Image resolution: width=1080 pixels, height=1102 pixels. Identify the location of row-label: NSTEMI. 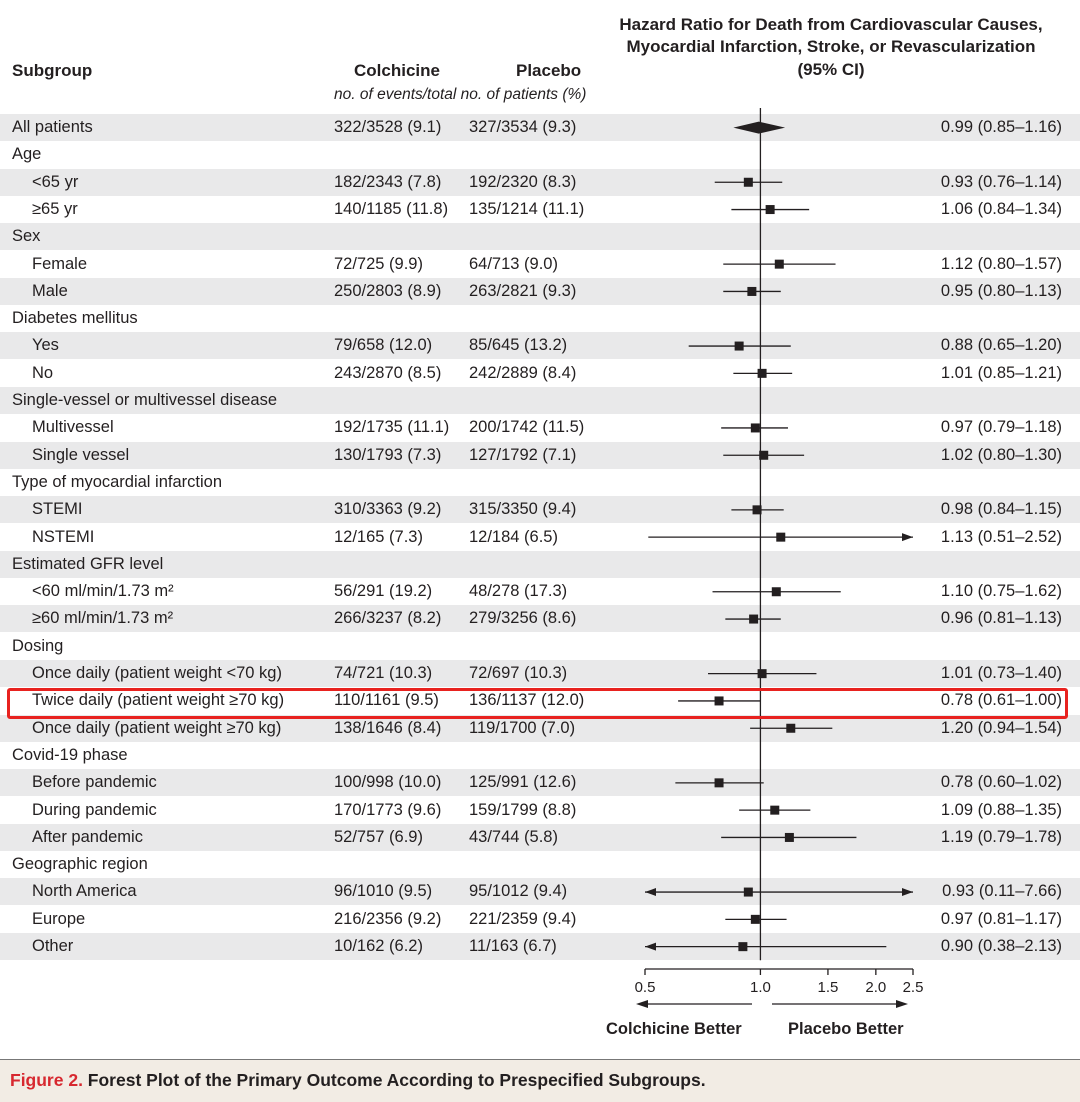
(63, 536).